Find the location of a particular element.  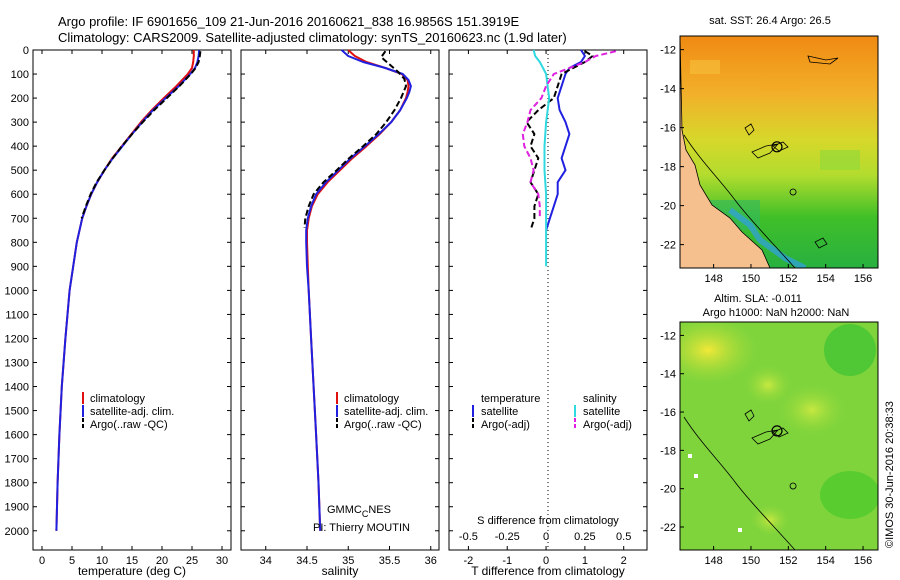

difference-series is located at coordinates (569, 158).